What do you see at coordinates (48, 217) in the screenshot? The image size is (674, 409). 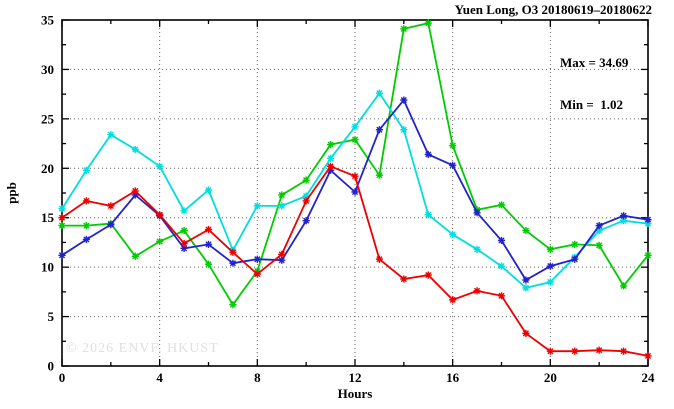 I see `y-tick-label: 15` at bounding box center [48, 217].